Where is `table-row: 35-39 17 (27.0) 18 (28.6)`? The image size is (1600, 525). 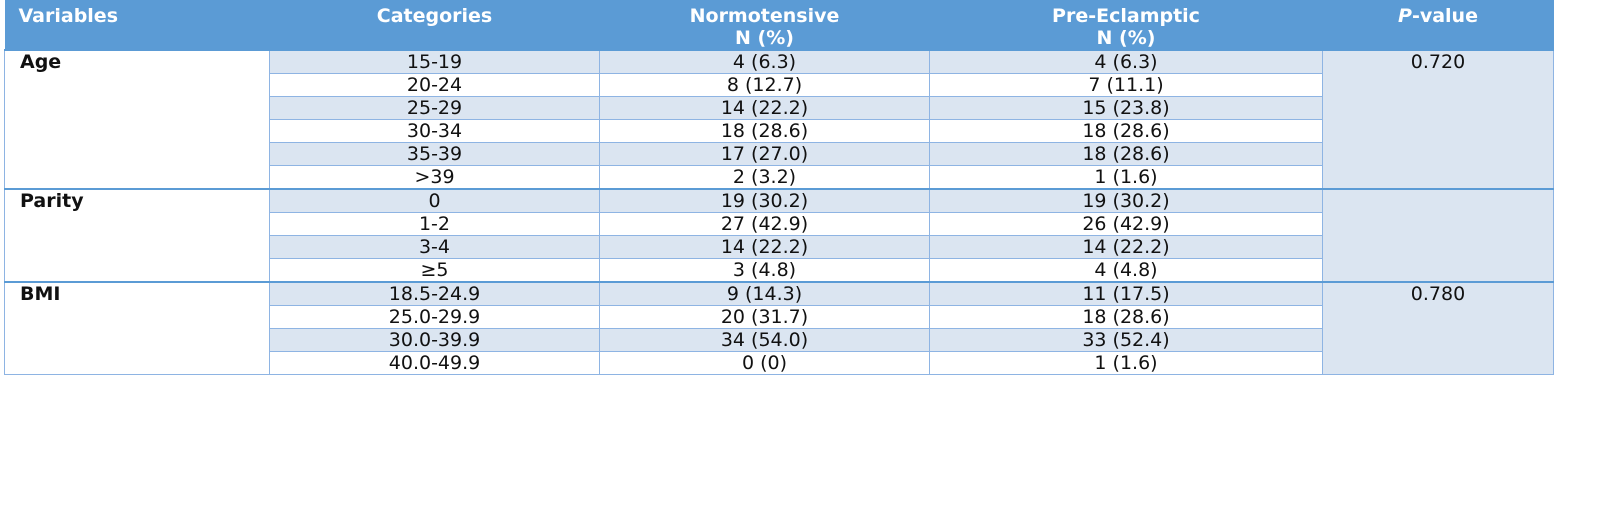 table-row: 35-39 17 (27.0) 18 (28.6) is located at coordinates (779, 154).